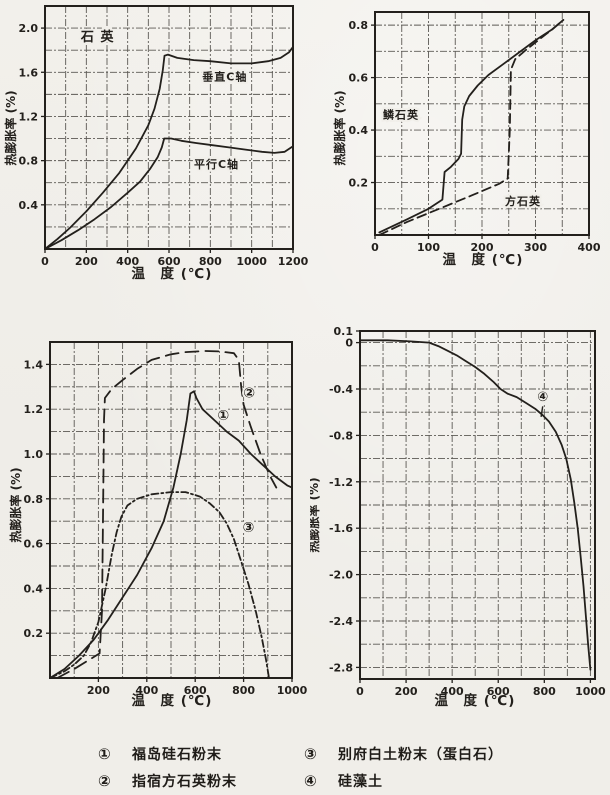 The width and height of the screenshot is (610, 795). What do you see at coordinates (177, 755) in the screenshot?
I see `legend-label-1: 福岛硅石粉末` at bounding box center [177, 755].